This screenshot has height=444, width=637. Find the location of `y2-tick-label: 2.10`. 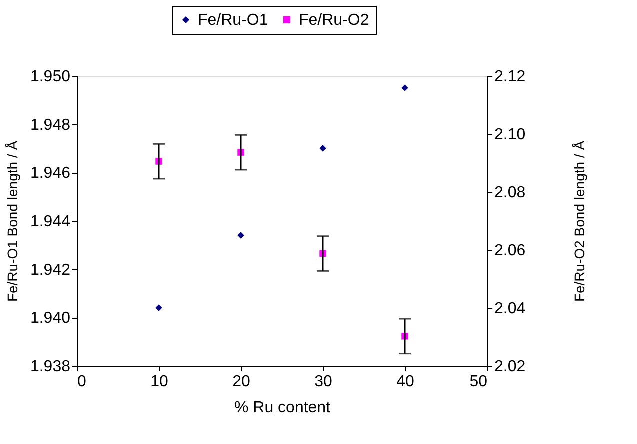

y2-tick-label: 2.10 is located at coordinates (510, 135).